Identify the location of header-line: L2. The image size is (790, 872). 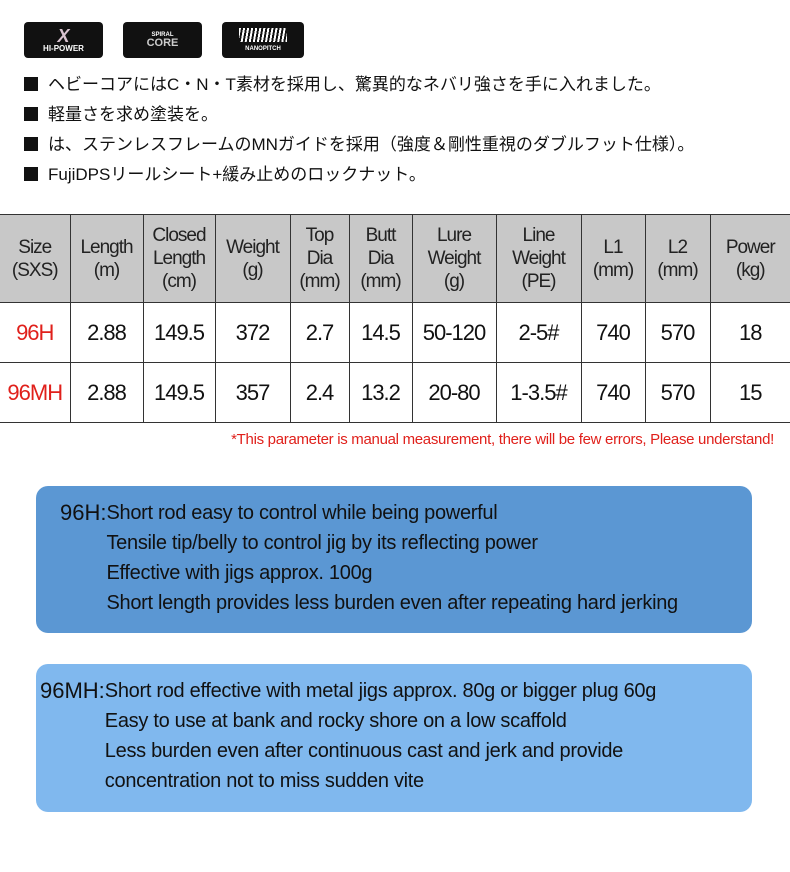
(677, 247).